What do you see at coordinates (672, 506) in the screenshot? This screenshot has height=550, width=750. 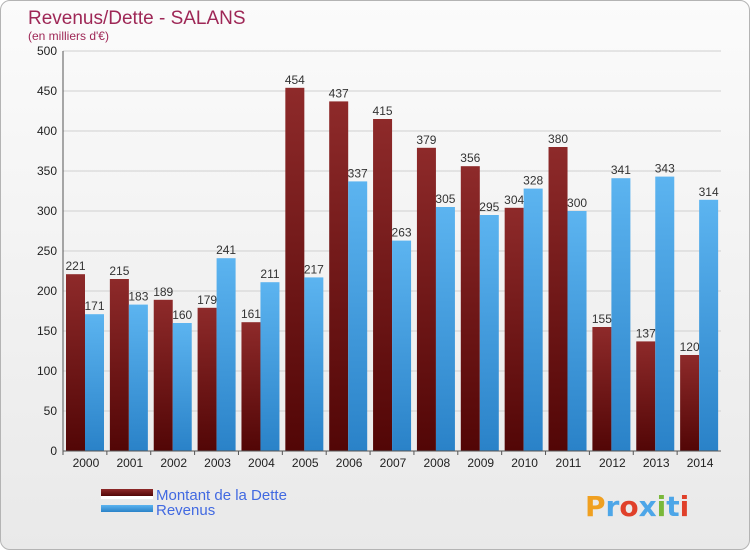 I see `logo-letter: t` at bounding box center [672, 506].